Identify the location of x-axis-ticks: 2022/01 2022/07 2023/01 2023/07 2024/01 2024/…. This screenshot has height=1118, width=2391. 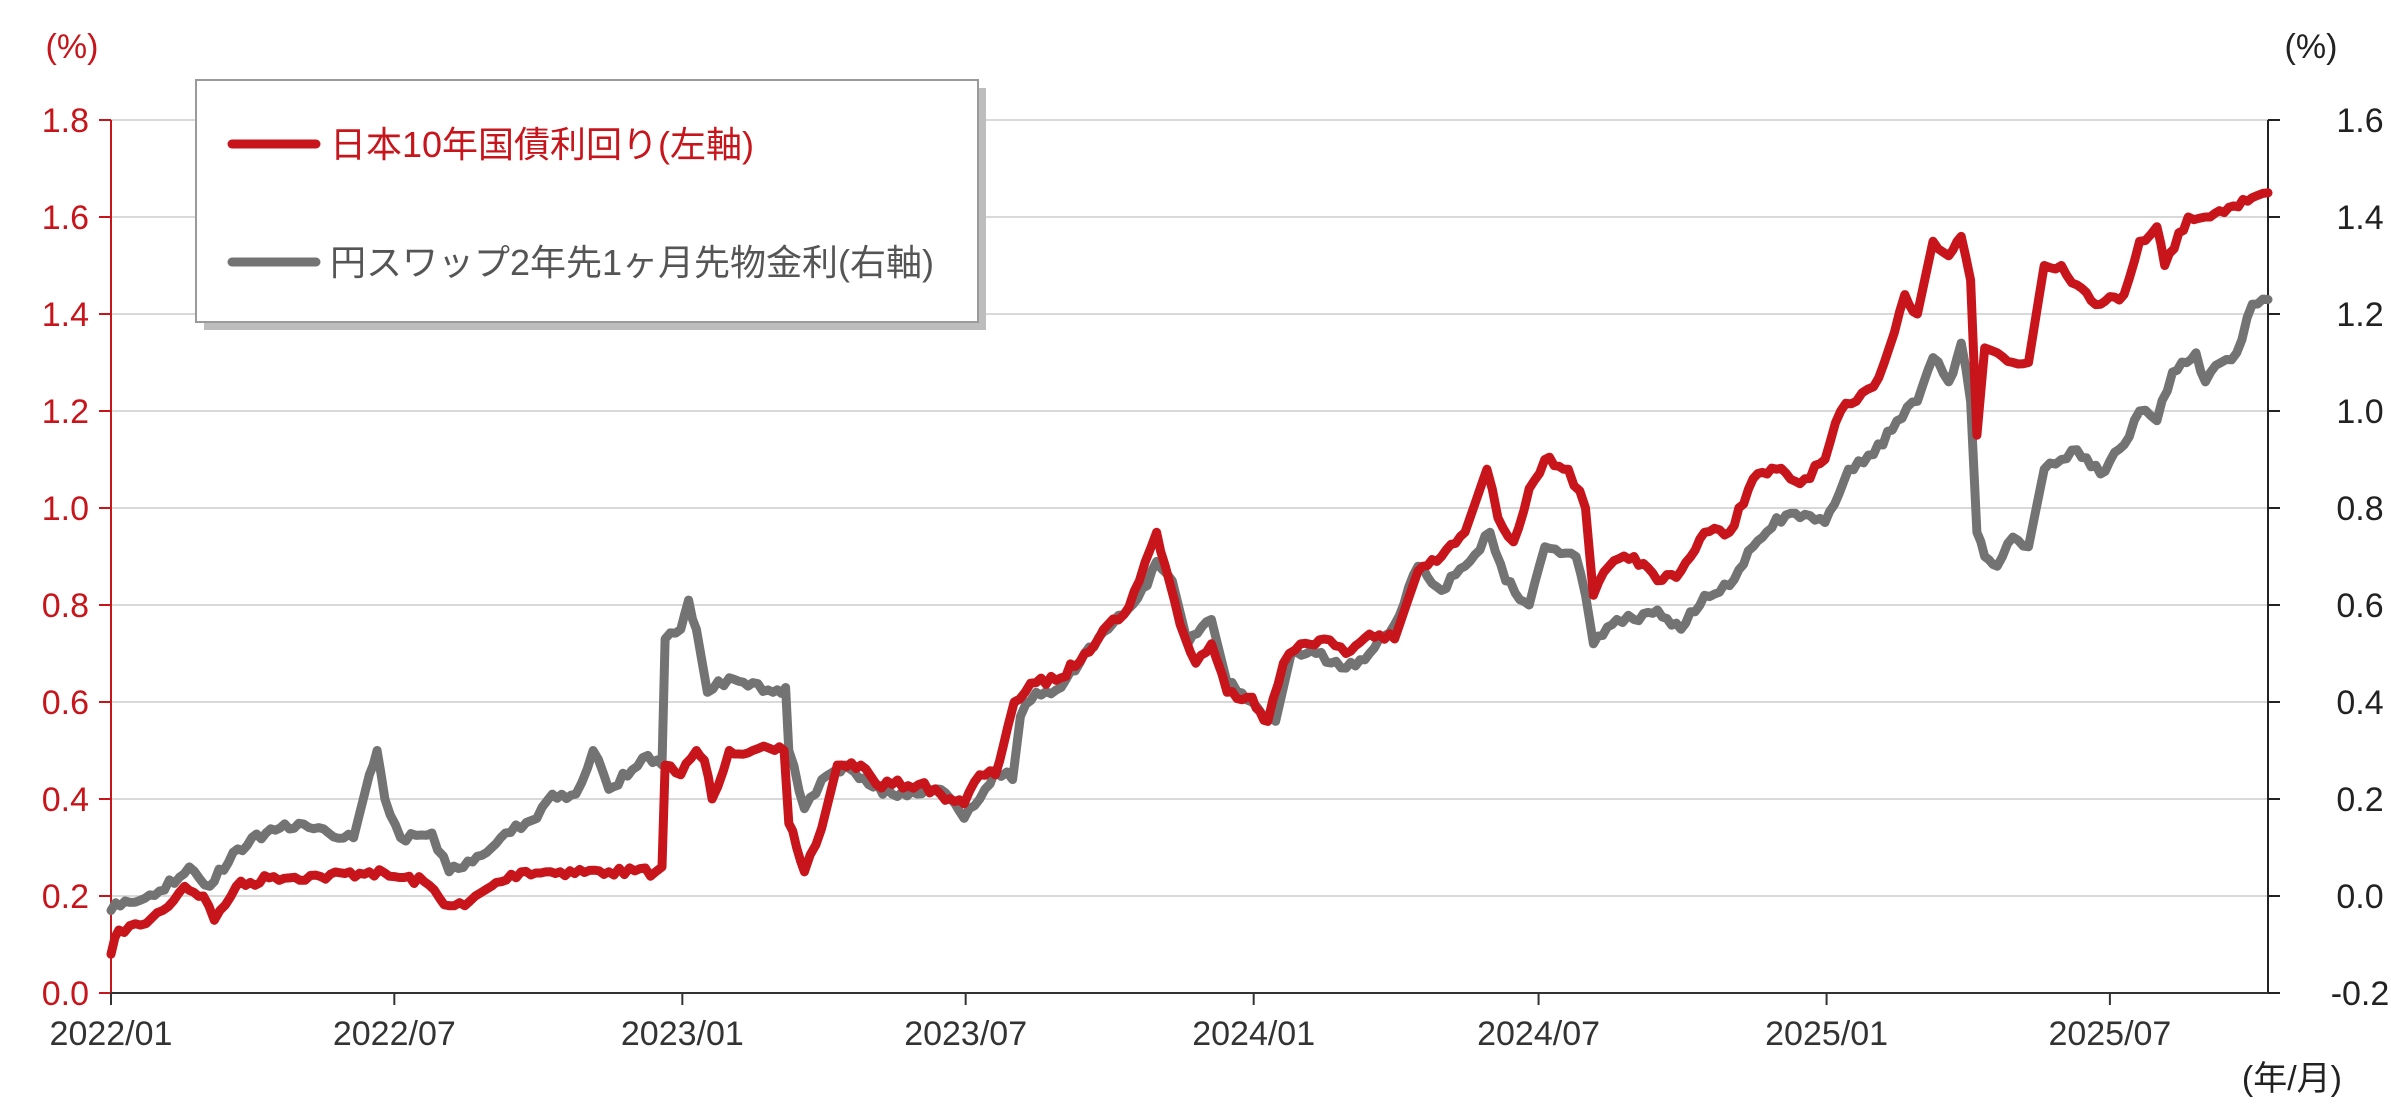
(1110, 1023).